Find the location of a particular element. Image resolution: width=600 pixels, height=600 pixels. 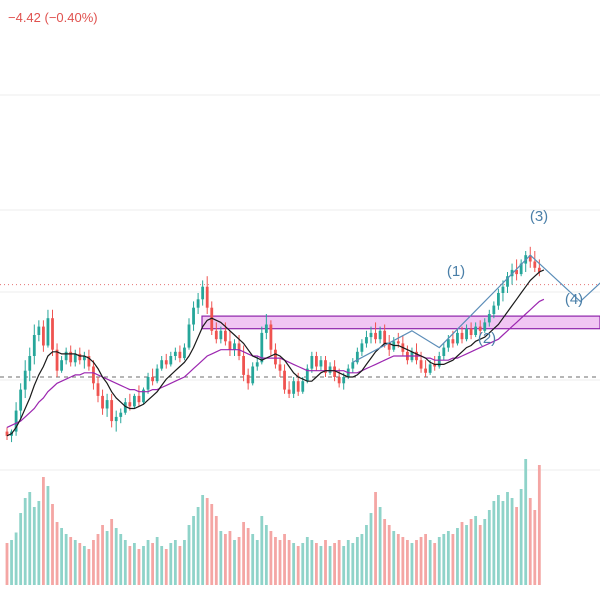

wave-path-line is located at coordinates (476, 308).